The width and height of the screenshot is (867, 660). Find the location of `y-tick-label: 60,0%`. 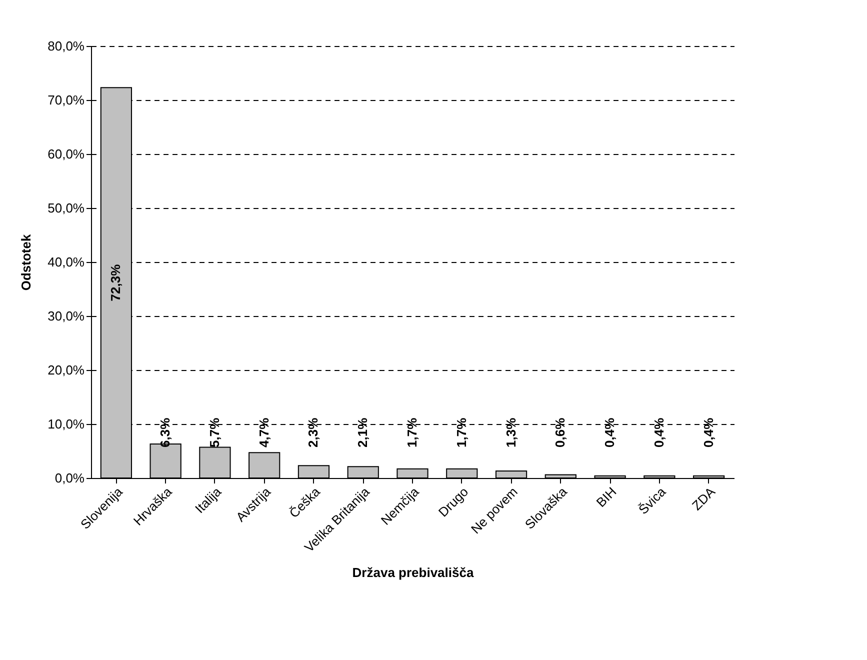

y-tick-label: 60,0% is located at coordinates (66, 154).